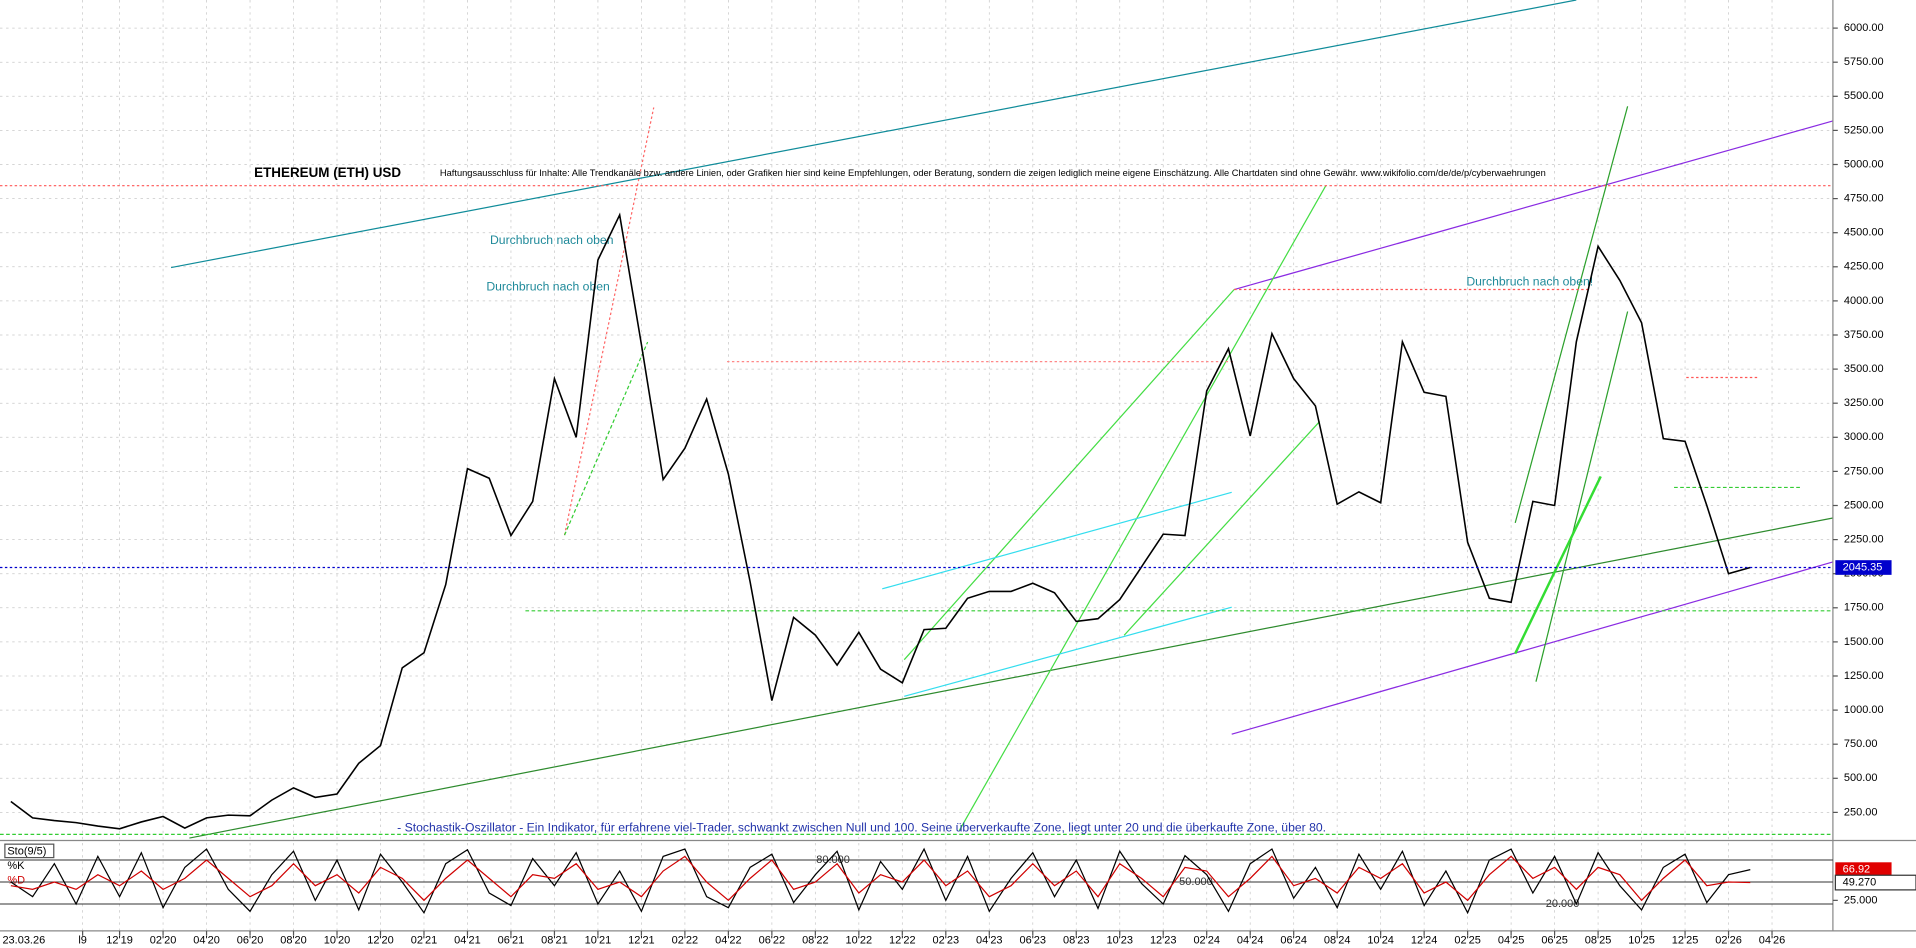 This screenshot has height=948, width=1916. What do you see at coordinates (1860, 882) in the screenshot?
I see `d-last-label: 49.270` at bounding box center [1860, 882].